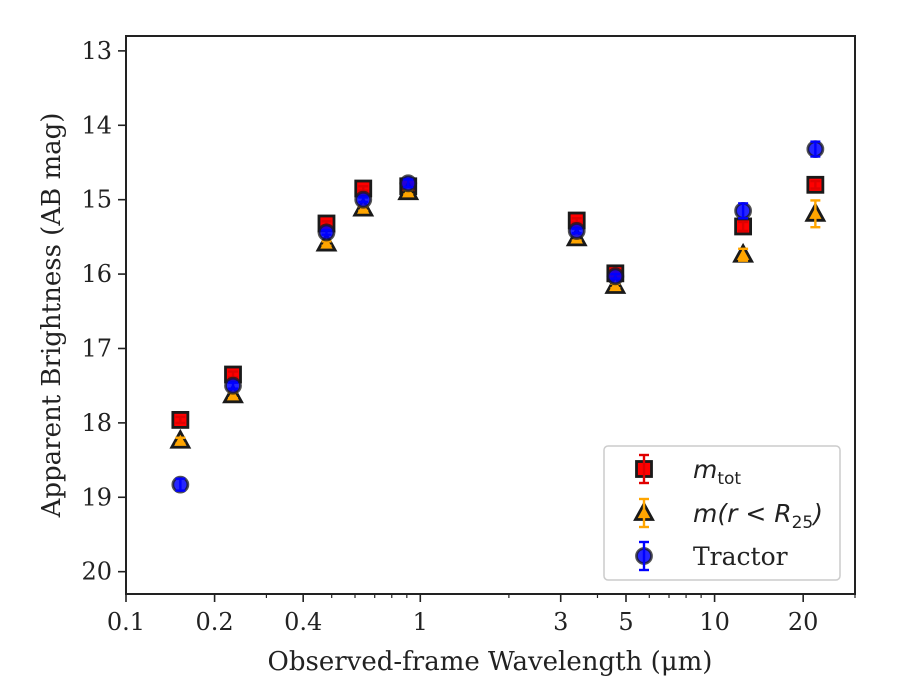 This screenshot has height=700, width=900. Describe the element at coordinates (96, 200) in the screenshot. I see `y-tick-label: 15` at that location.